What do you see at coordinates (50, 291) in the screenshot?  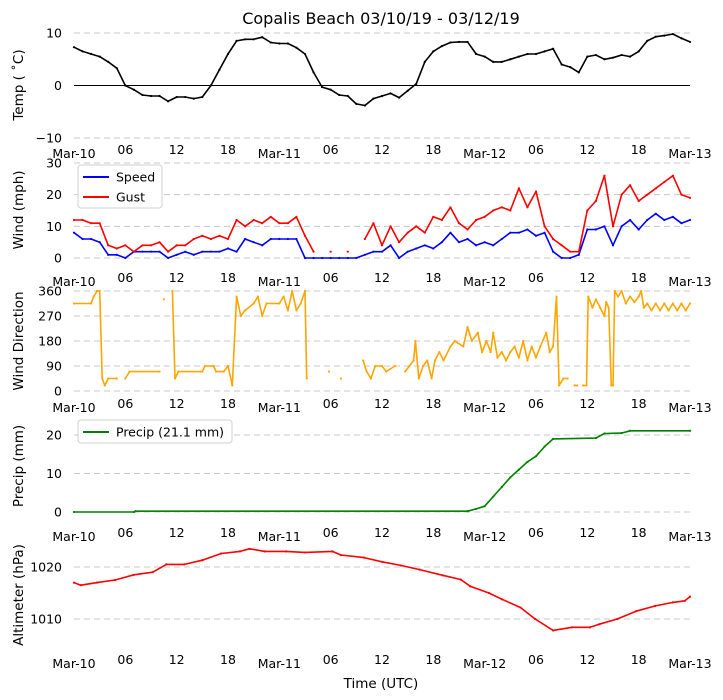 I see `y-tick-label: 360` at bounding box center [50, 291].